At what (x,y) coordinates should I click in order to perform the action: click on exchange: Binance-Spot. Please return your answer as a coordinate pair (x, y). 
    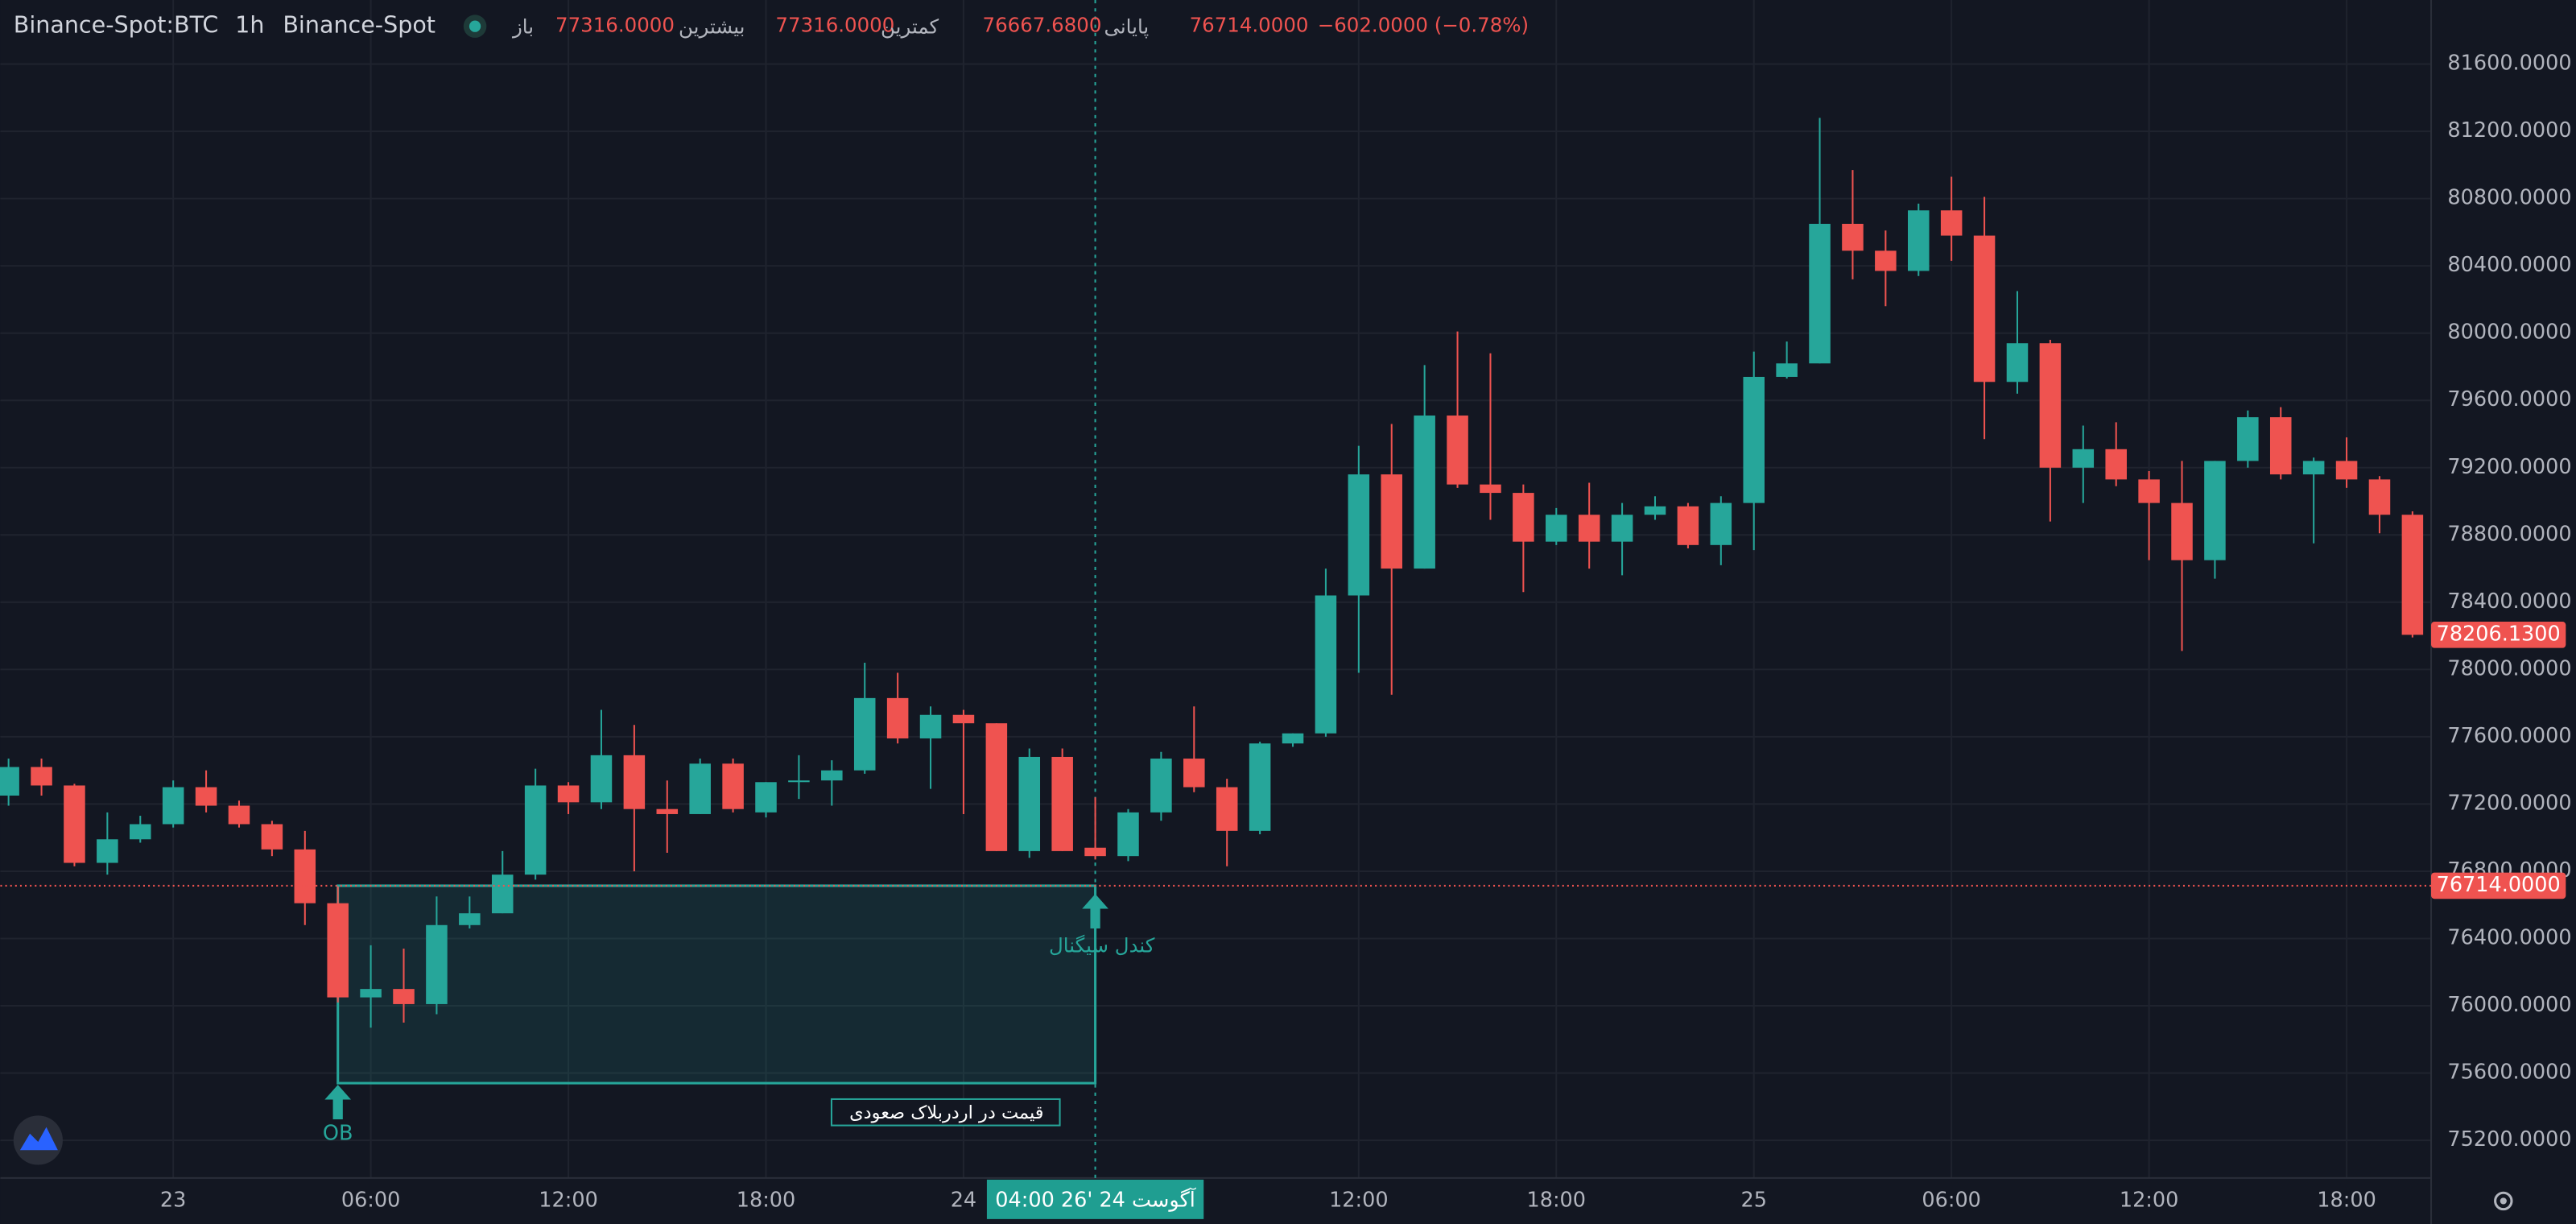
    Looking at the image, I should click on (359, 25).